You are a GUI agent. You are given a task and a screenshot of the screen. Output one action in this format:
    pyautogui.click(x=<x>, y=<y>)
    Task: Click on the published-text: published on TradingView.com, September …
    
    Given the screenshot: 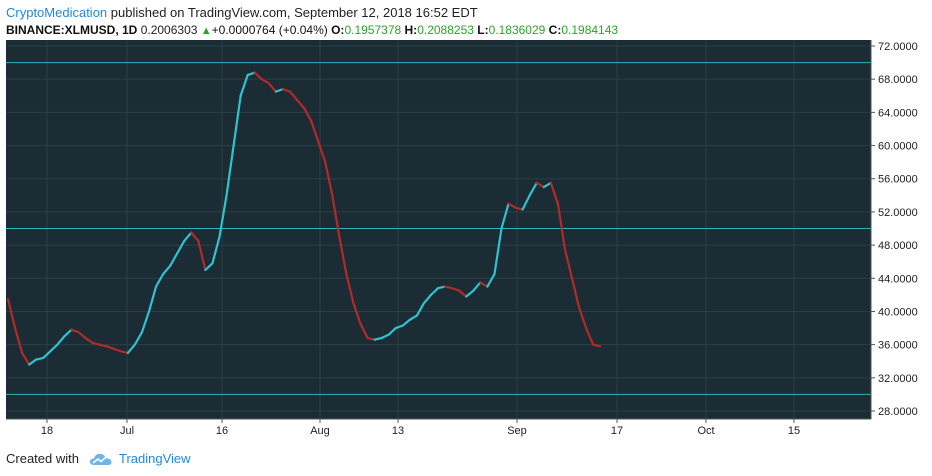 What is the action you would take?
    pyautogui.click(x=294, y=12)
    